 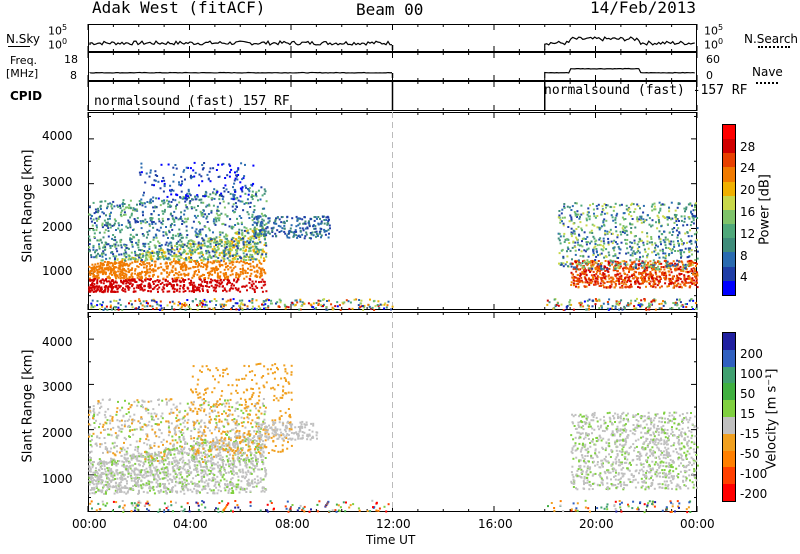 I want to click on xlabel: Time UT, so click(x=391, y=540).